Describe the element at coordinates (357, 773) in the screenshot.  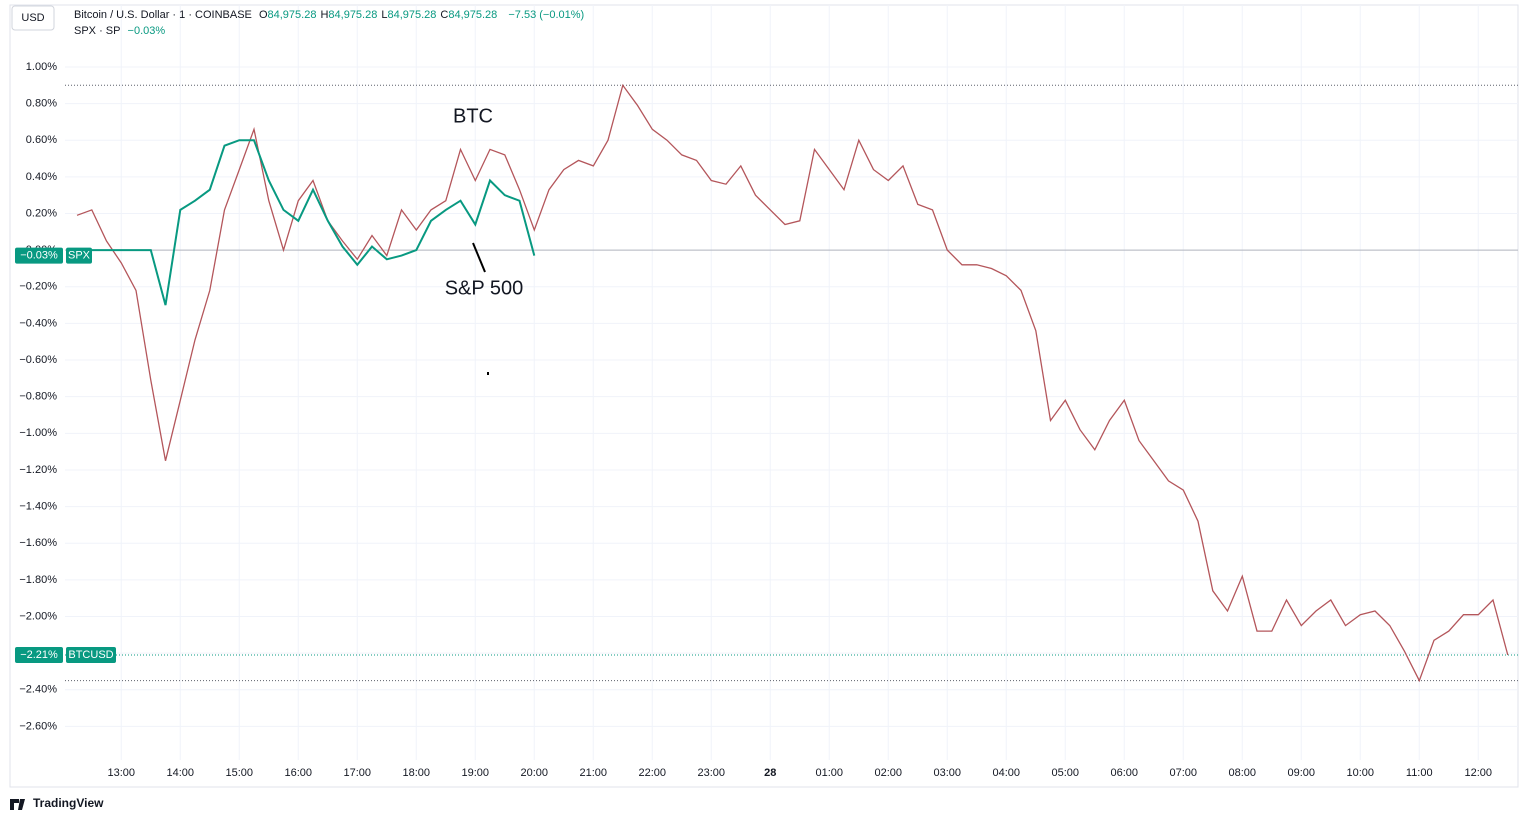
I see `x-tick-label: 17:00` at that location.